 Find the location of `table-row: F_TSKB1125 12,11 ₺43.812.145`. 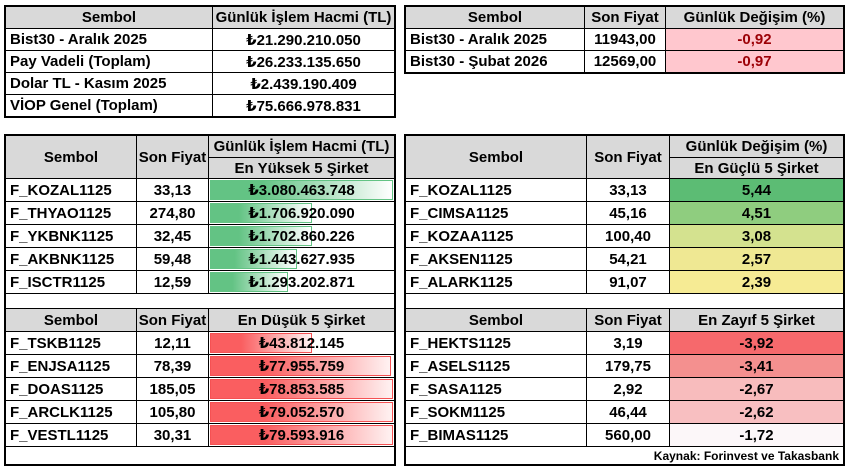

table-row: F_TSKB1125 12,11 ₺43.812.145 is located at coordinates (200, 342).